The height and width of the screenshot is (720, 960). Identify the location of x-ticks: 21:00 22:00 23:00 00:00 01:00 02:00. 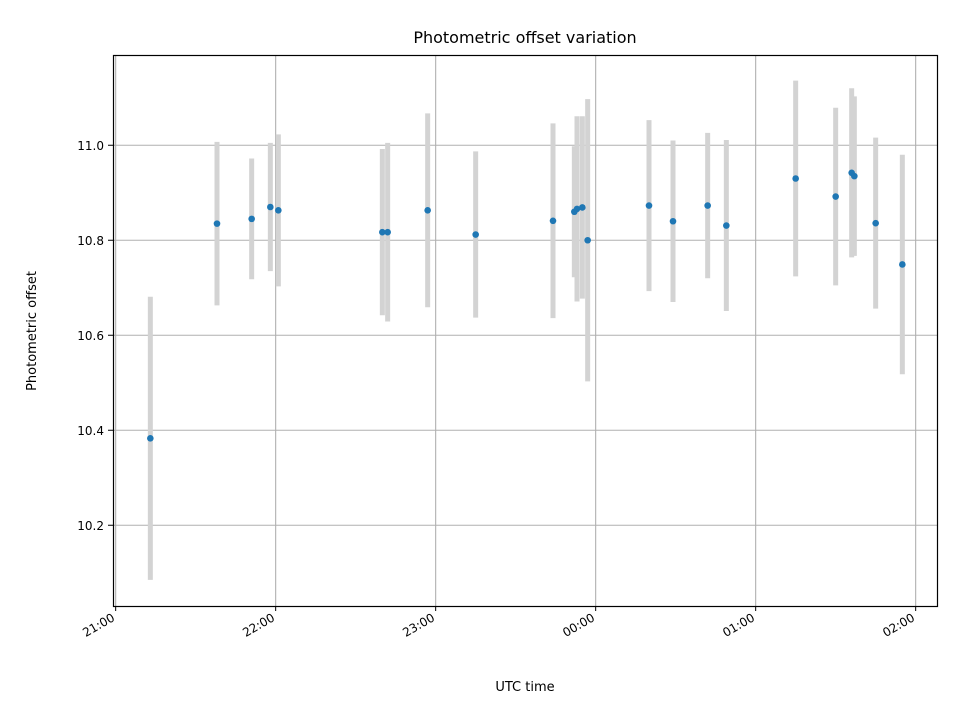
(498, 623).